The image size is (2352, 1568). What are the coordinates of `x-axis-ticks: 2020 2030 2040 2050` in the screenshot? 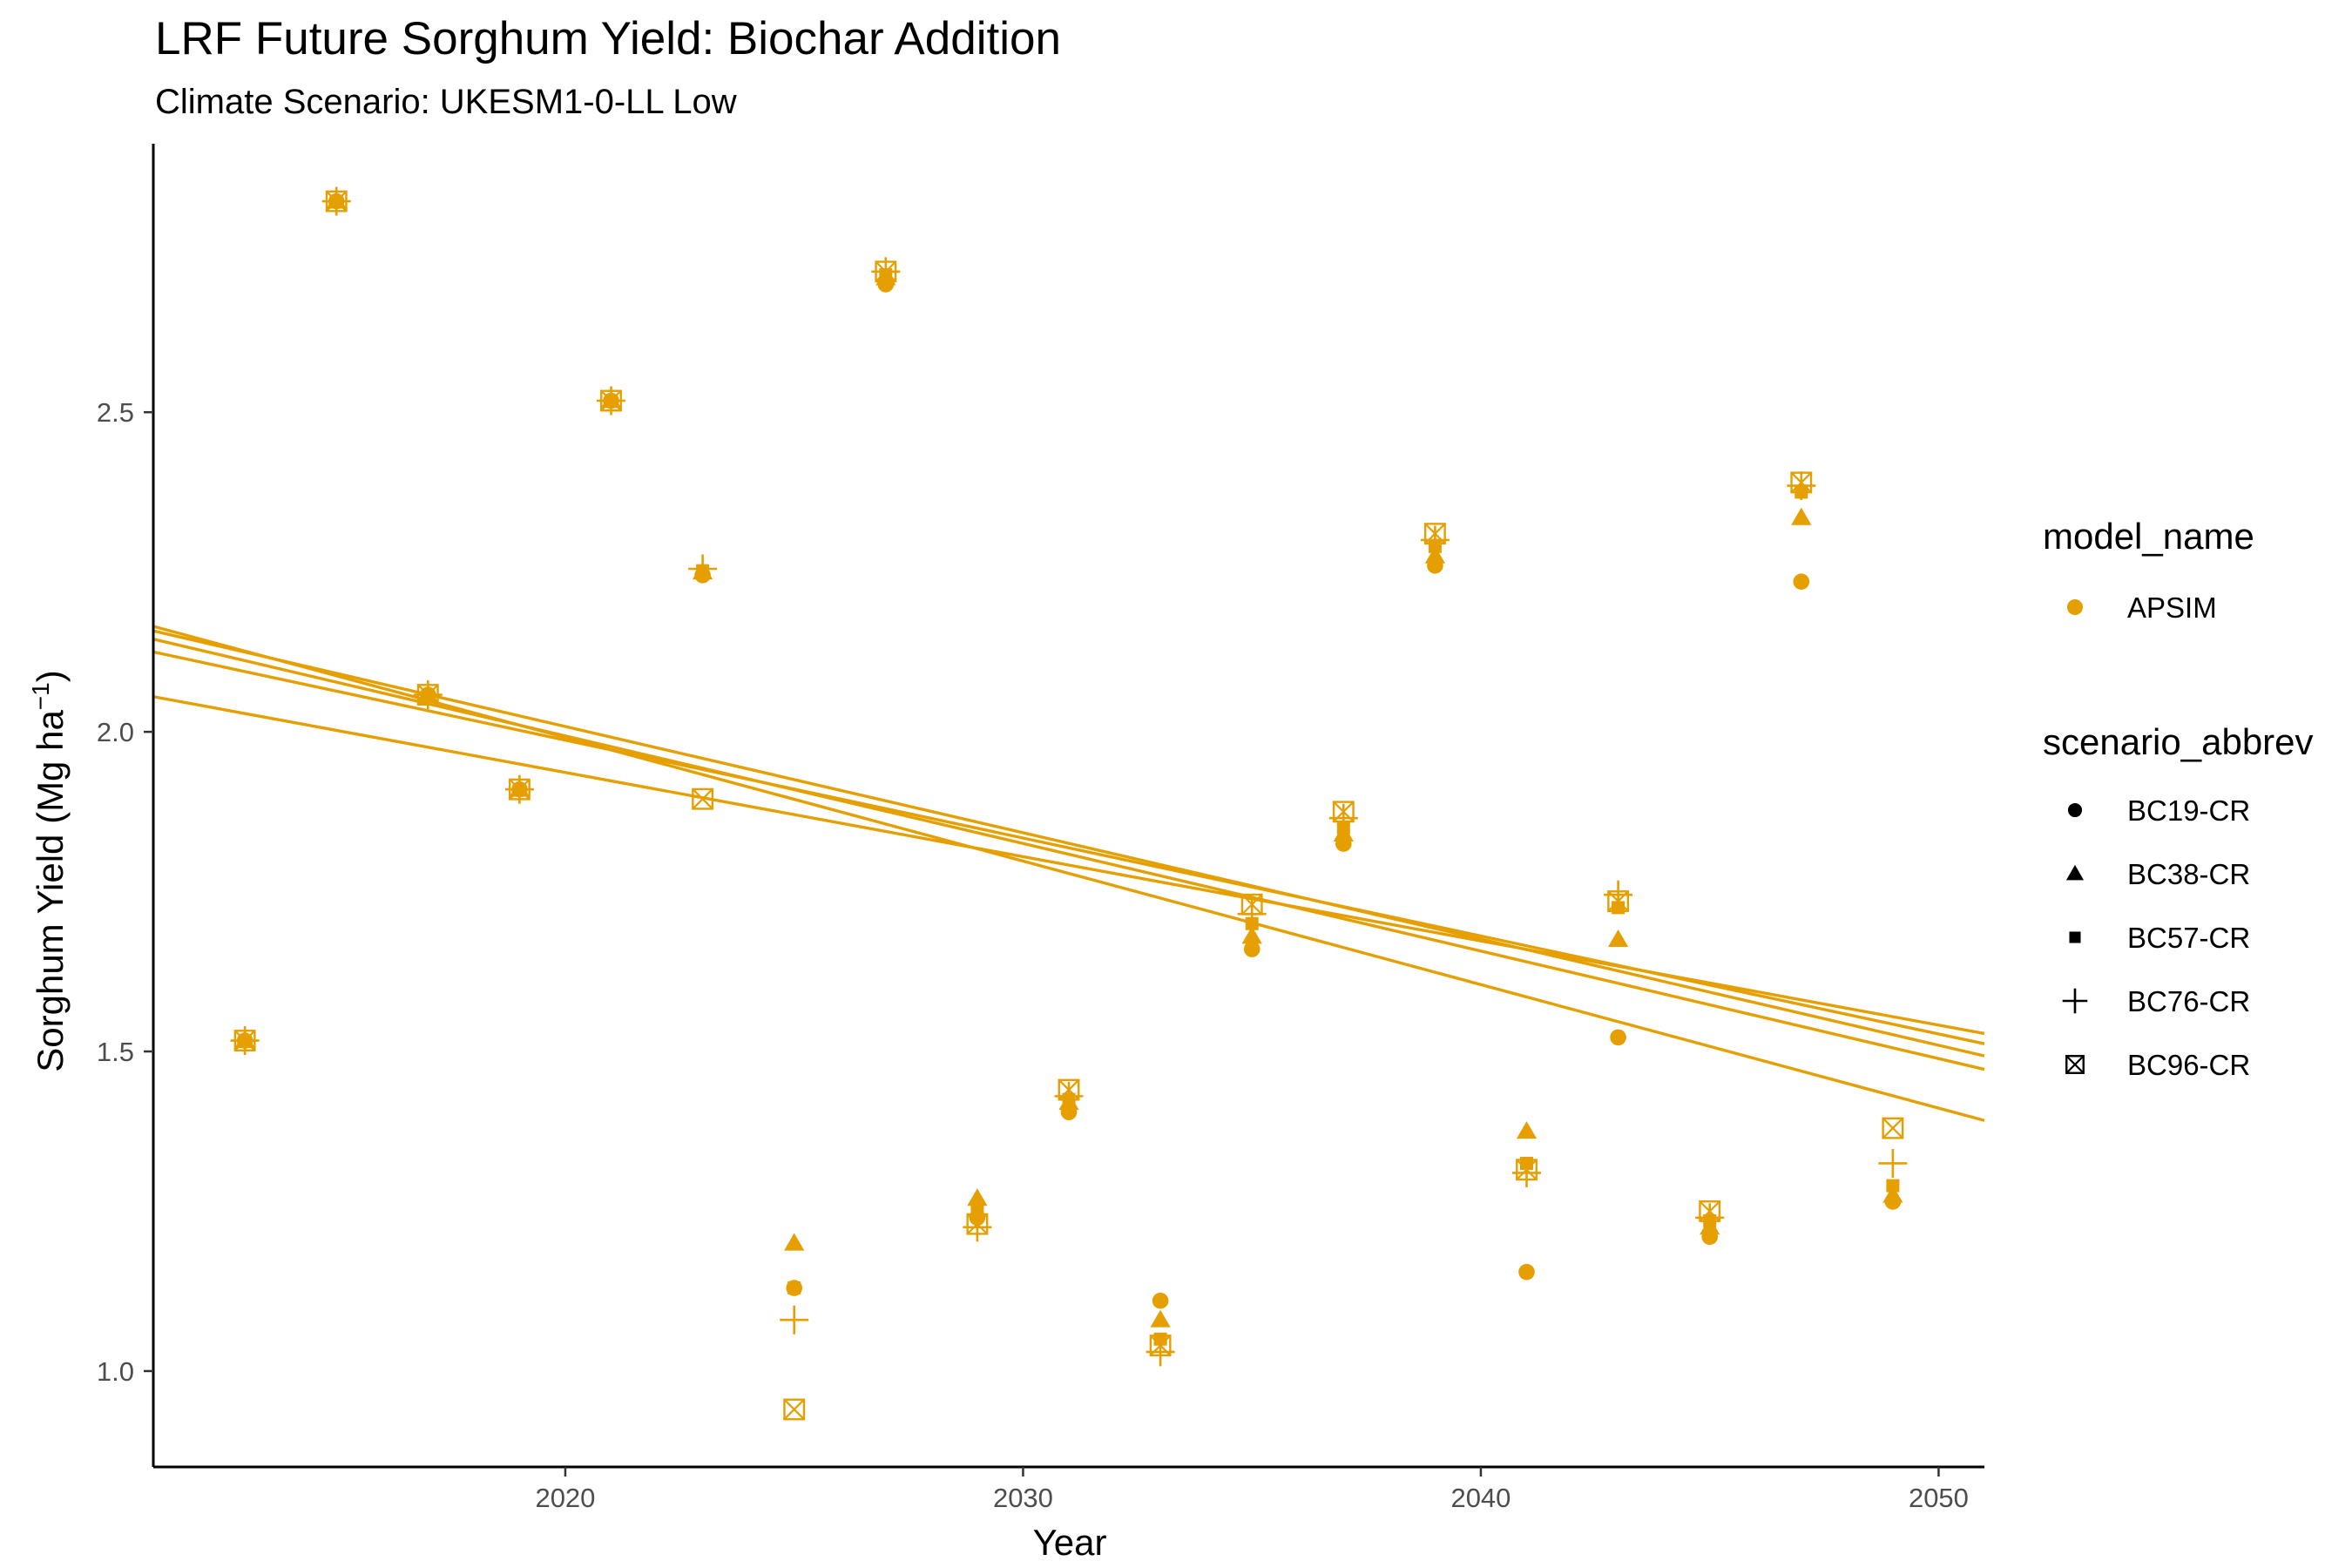 It's located at (1252, 1490).